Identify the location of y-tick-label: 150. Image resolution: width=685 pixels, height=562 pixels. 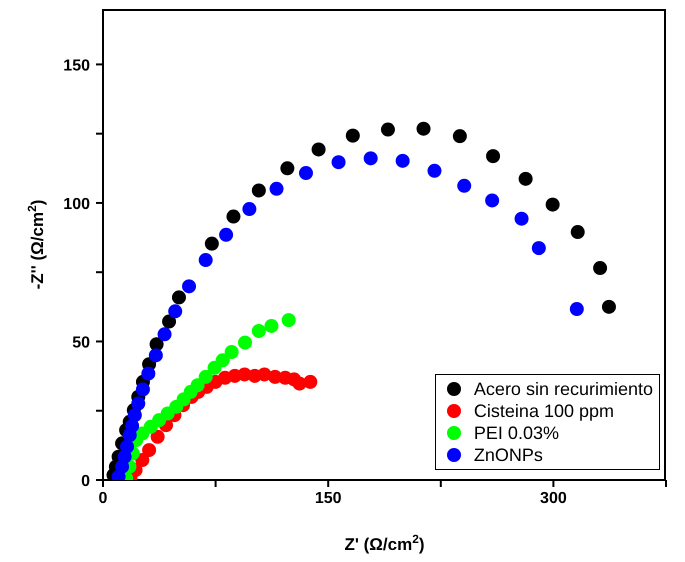
(76, 65).